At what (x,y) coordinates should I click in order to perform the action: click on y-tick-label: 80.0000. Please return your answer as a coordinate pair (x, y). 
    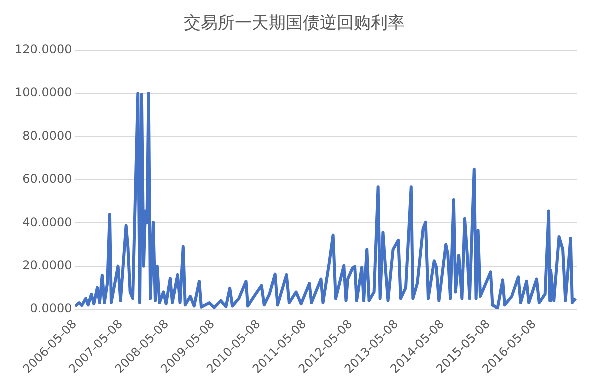
    Looking at the image, I should click on (47, 135).